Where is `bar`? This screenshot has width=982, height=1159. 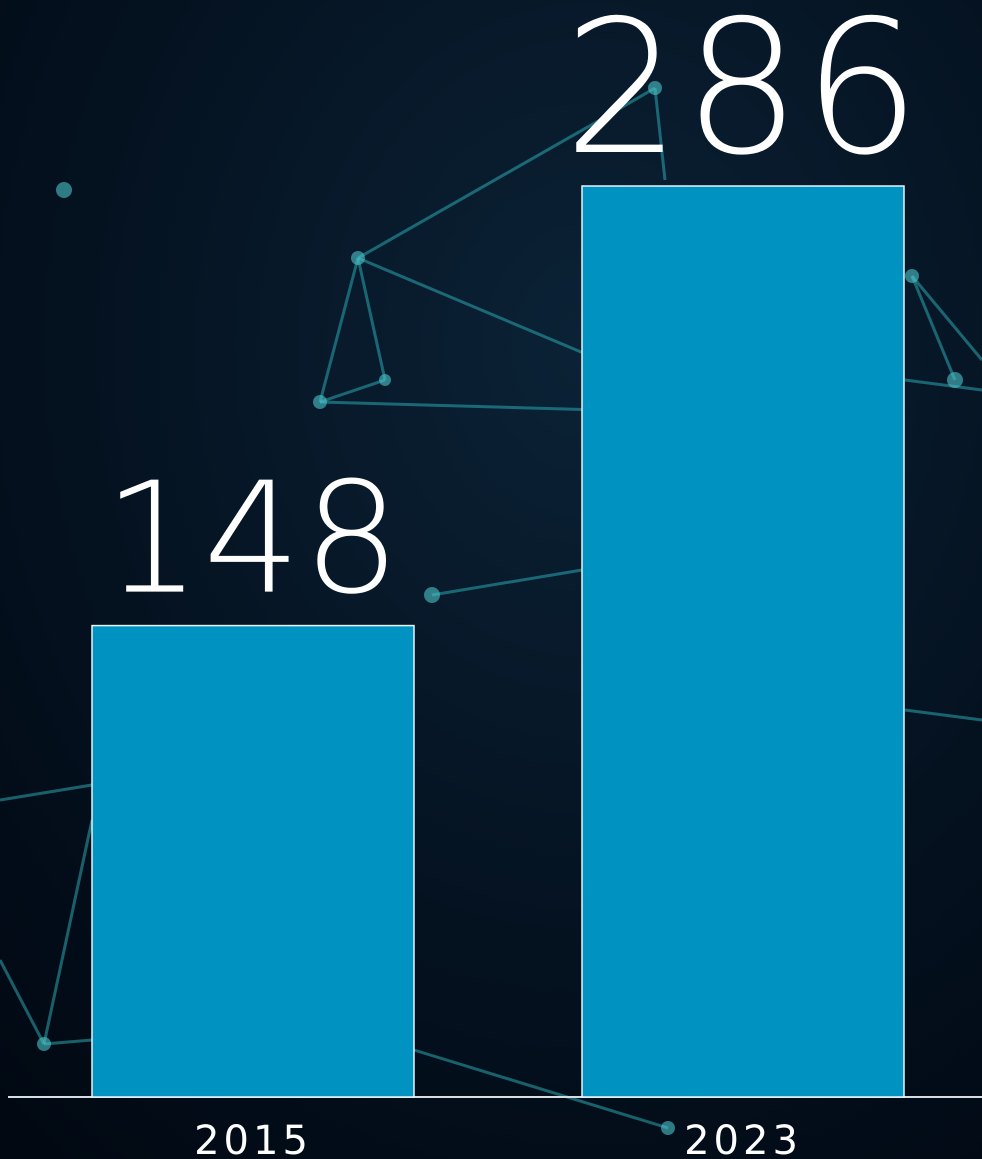
bar is located at coordinates (253, 861).